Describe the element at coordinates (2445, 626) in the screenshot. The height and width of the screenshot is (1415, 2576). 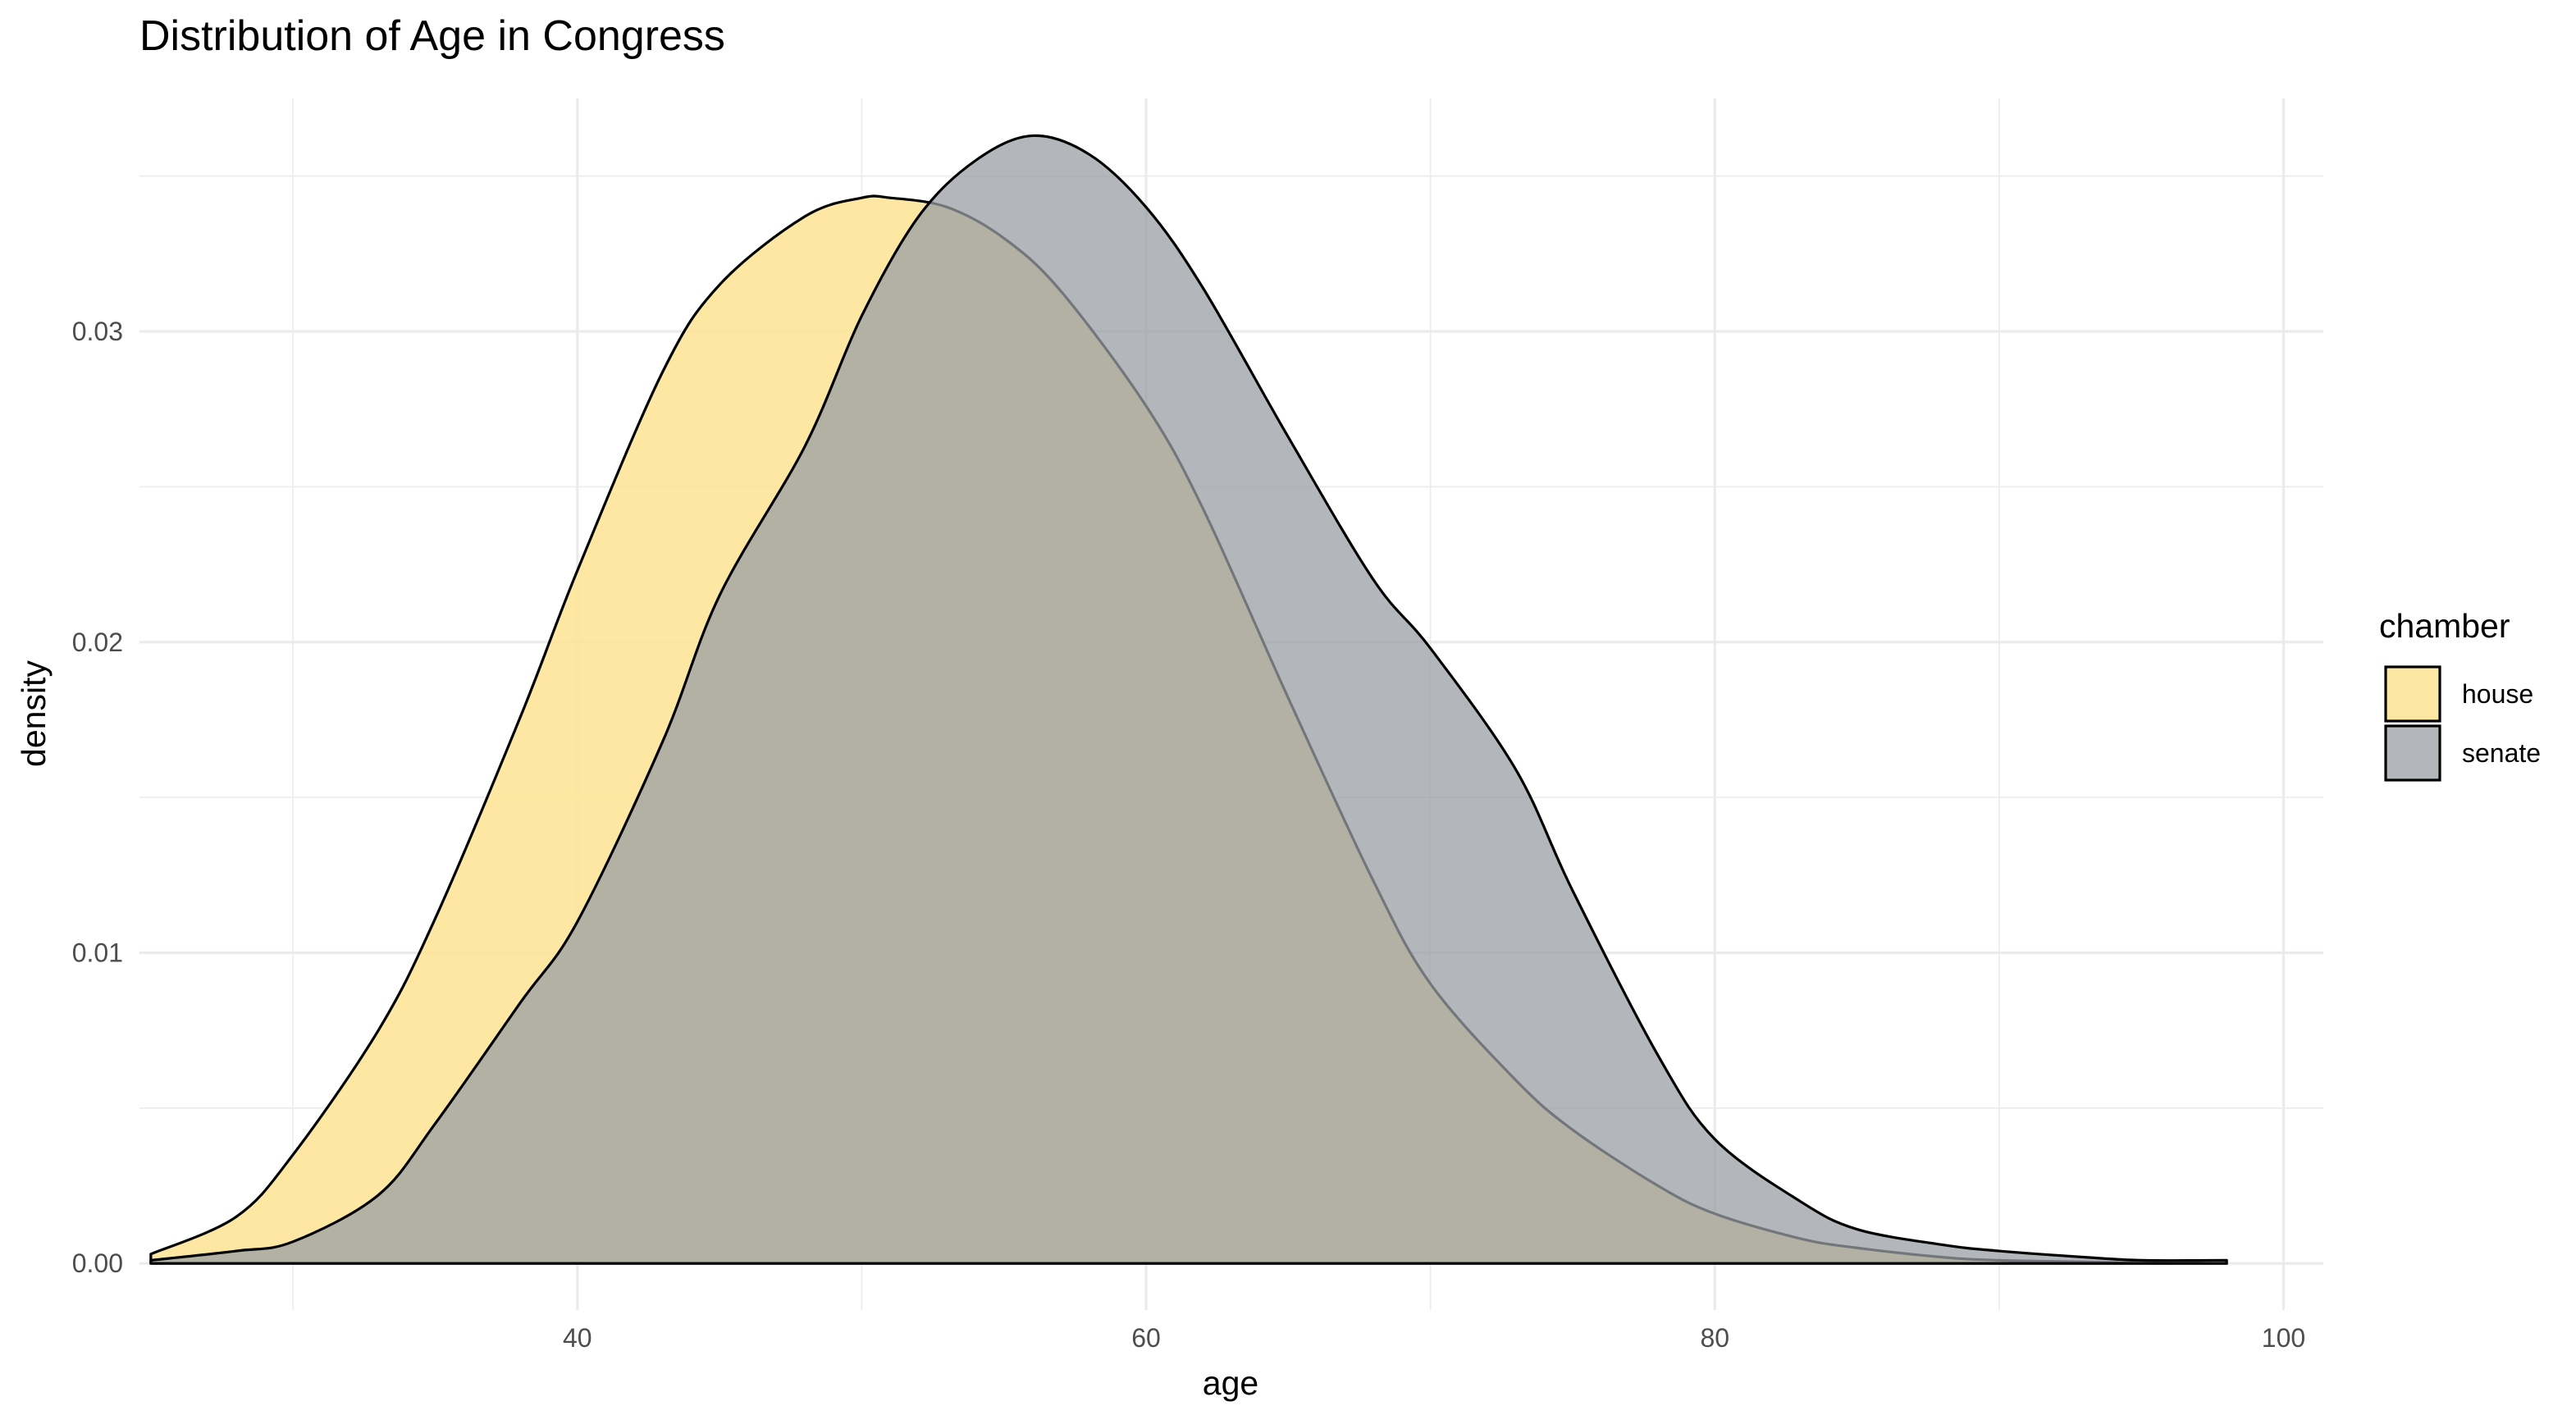
I see `legend-title: chamber` at that location.